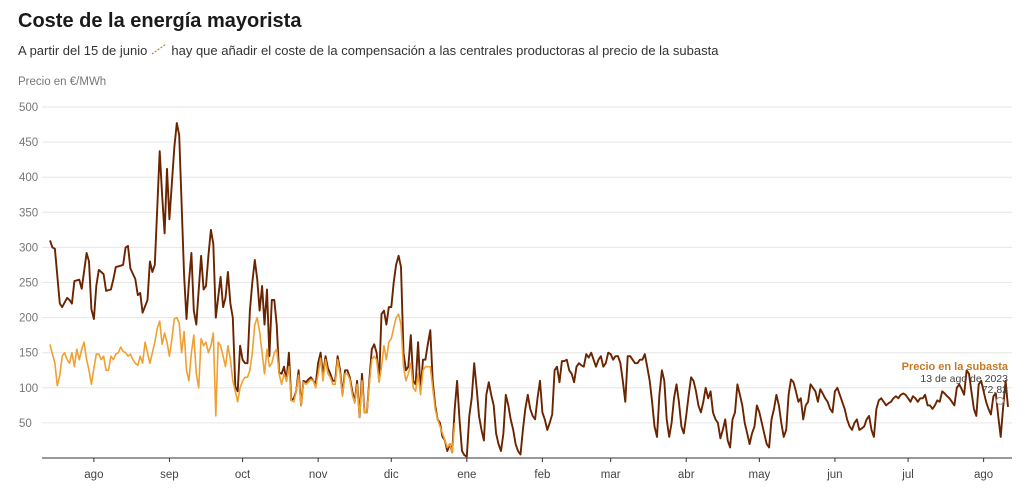 This screenshot has width=1025, height=491. What do you see at coordinates (759, 475) in the screenshot?
I see `x-tick-label-9: may` at bounding box center [759, 475].